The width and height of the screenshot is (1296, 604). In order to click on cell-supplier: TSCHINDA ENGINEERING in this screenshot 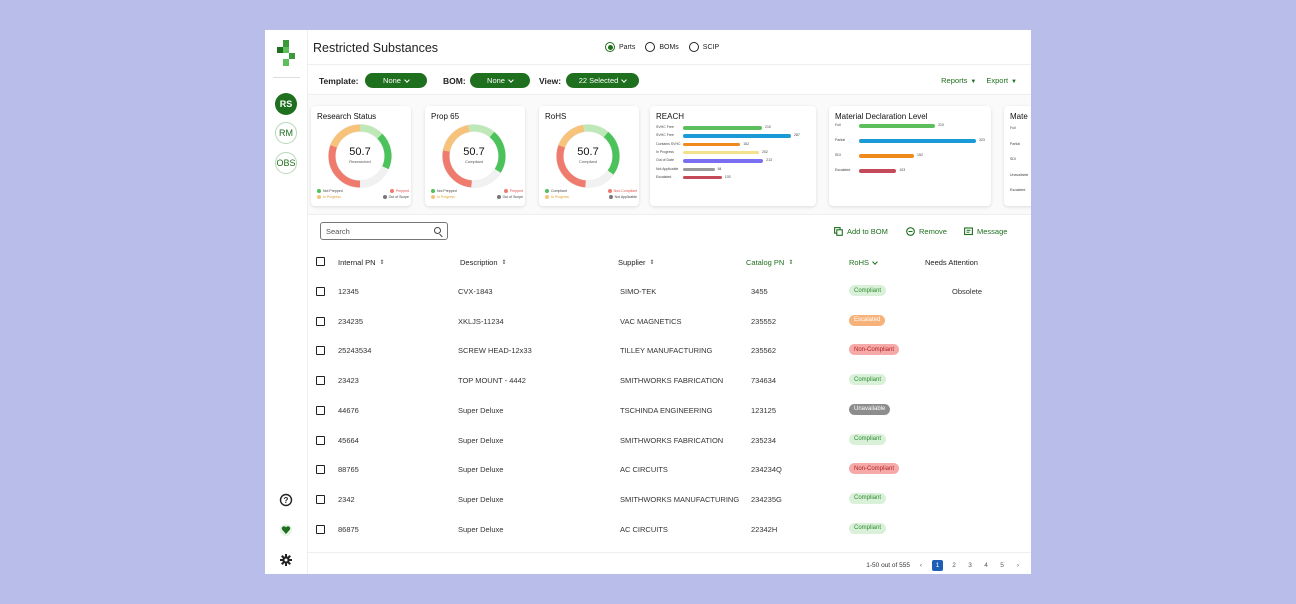, I will do `click(666, 410)`.